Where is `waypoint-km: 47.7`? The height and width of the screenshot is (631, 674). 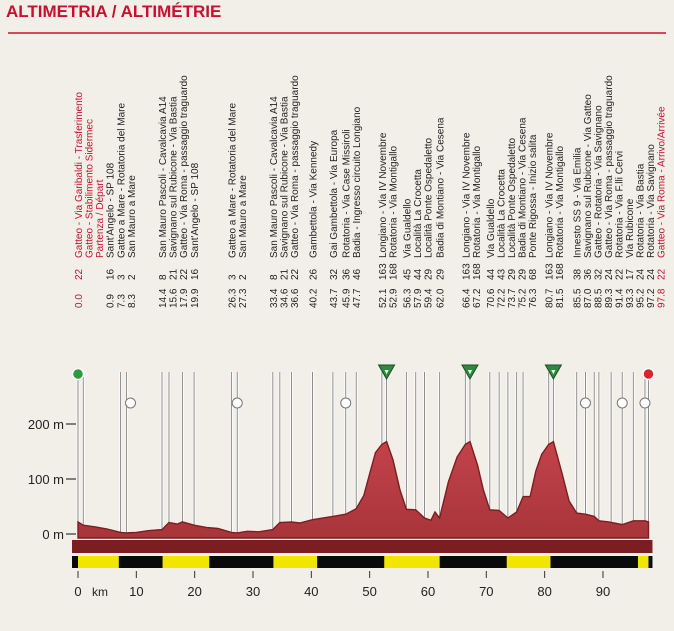
waypoint-km: 47.7 is located at coordinates (357, 298).